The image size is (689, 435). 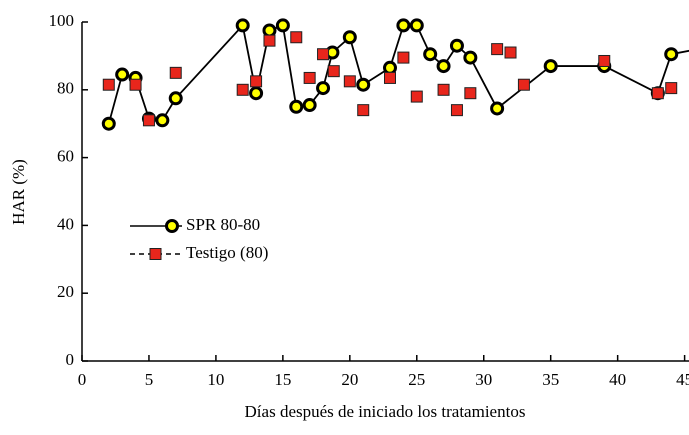 What do you see at coordinates (65, 156) in the screenshot?
I see `y-tick-label: 60` at bounding box center [65, 156].